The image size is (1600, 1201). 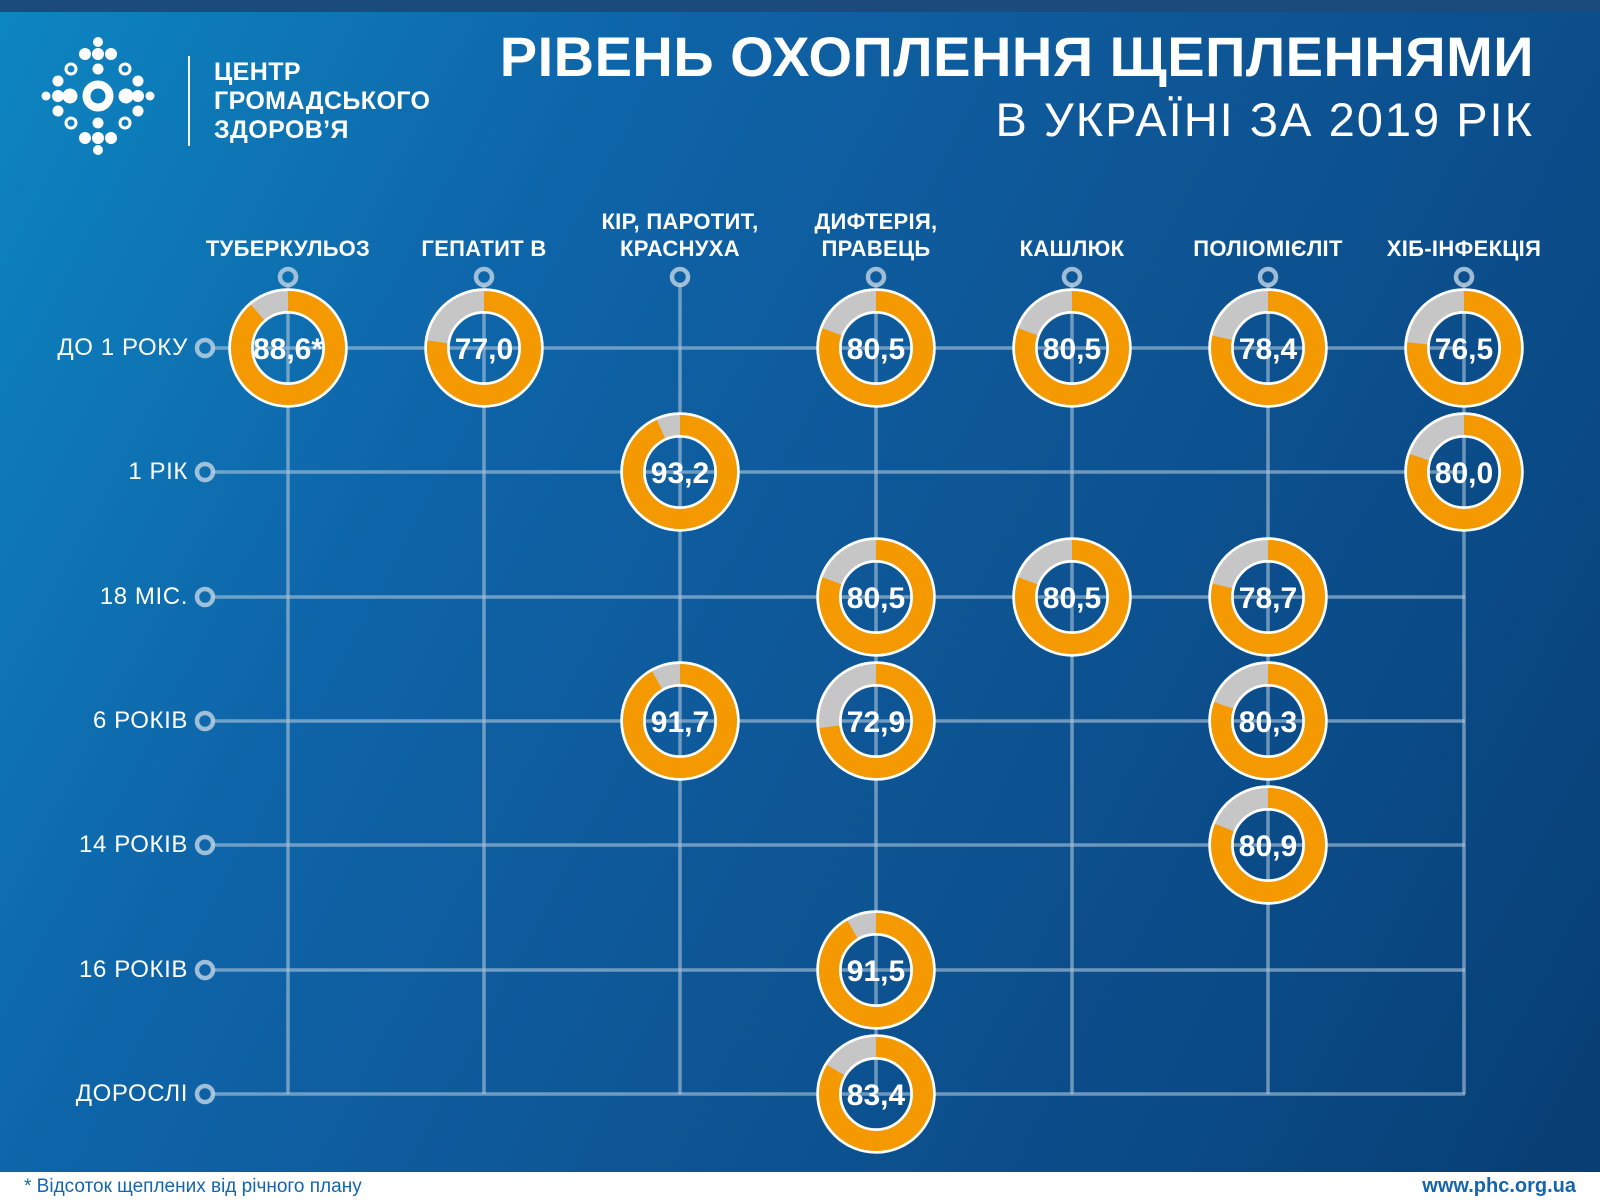 What do you see at coordinates (1072, 248) in the screenshot?
I see `column-header-4: КАШЛЮК` at bounding box center [1072, 248].